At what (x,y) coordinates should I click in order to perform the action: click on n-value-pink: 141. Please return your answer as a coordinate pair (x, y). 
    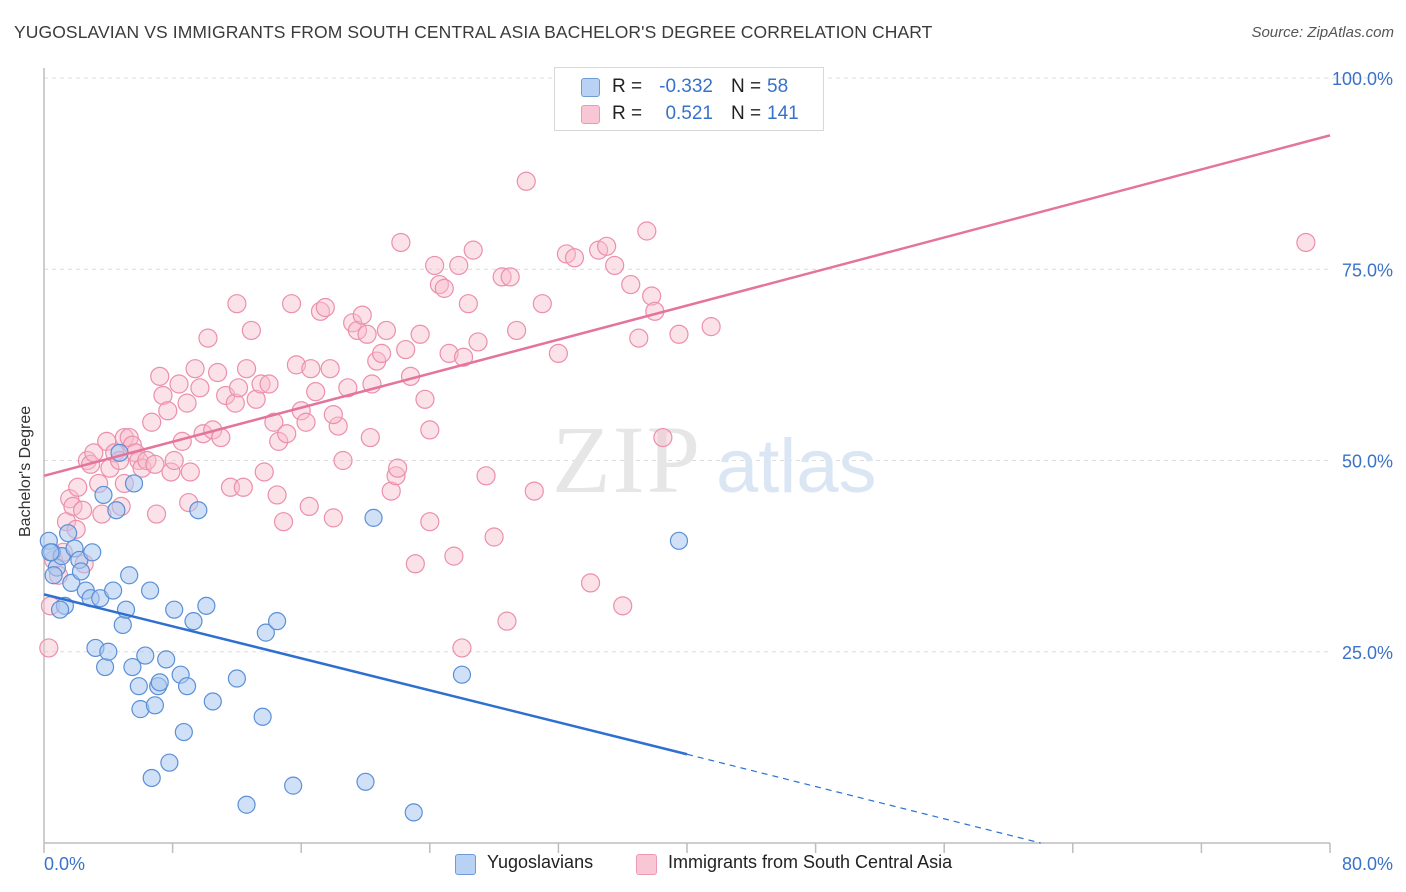
    Looking at the image, I should click on (783, 113).